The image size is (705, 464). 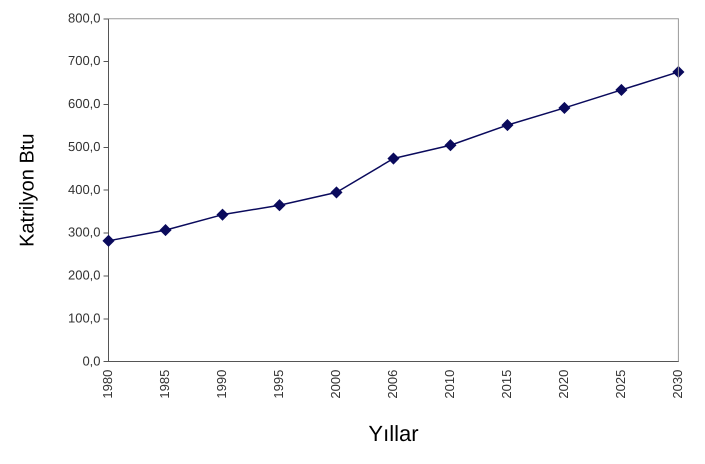 I want to click on x-tick-label: 2030, so click(x=677, y=384).